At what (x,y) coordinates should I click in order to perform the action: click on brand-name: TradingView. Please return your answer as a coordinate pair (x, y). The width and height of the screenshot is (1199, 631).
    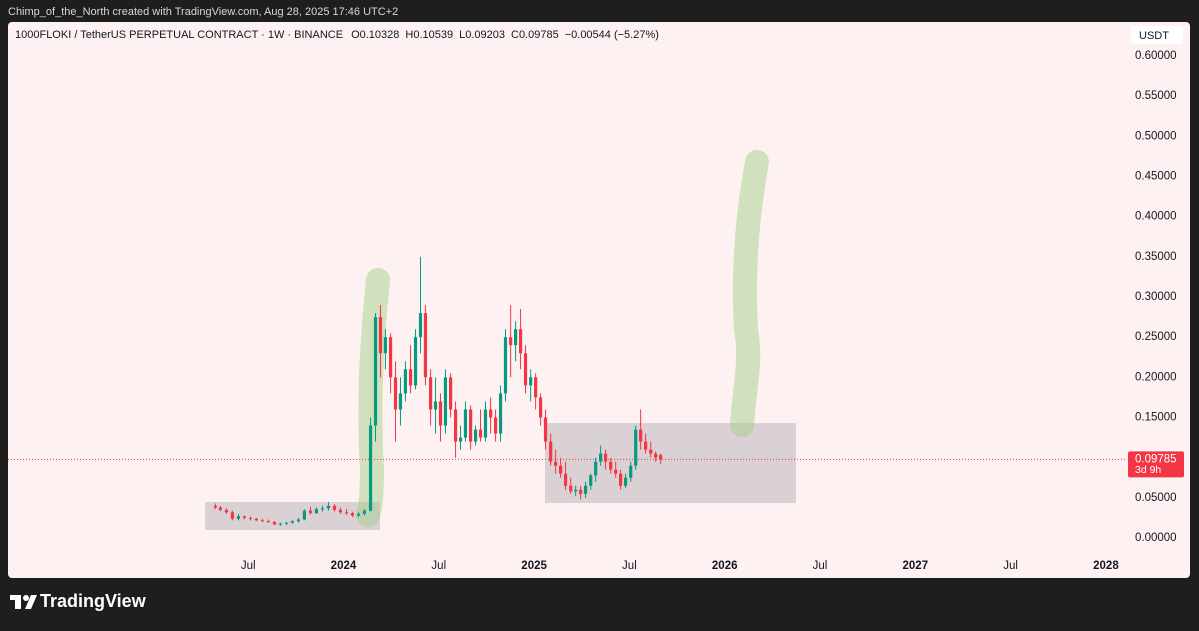
    Looking at the image, I should click on (93, 601).